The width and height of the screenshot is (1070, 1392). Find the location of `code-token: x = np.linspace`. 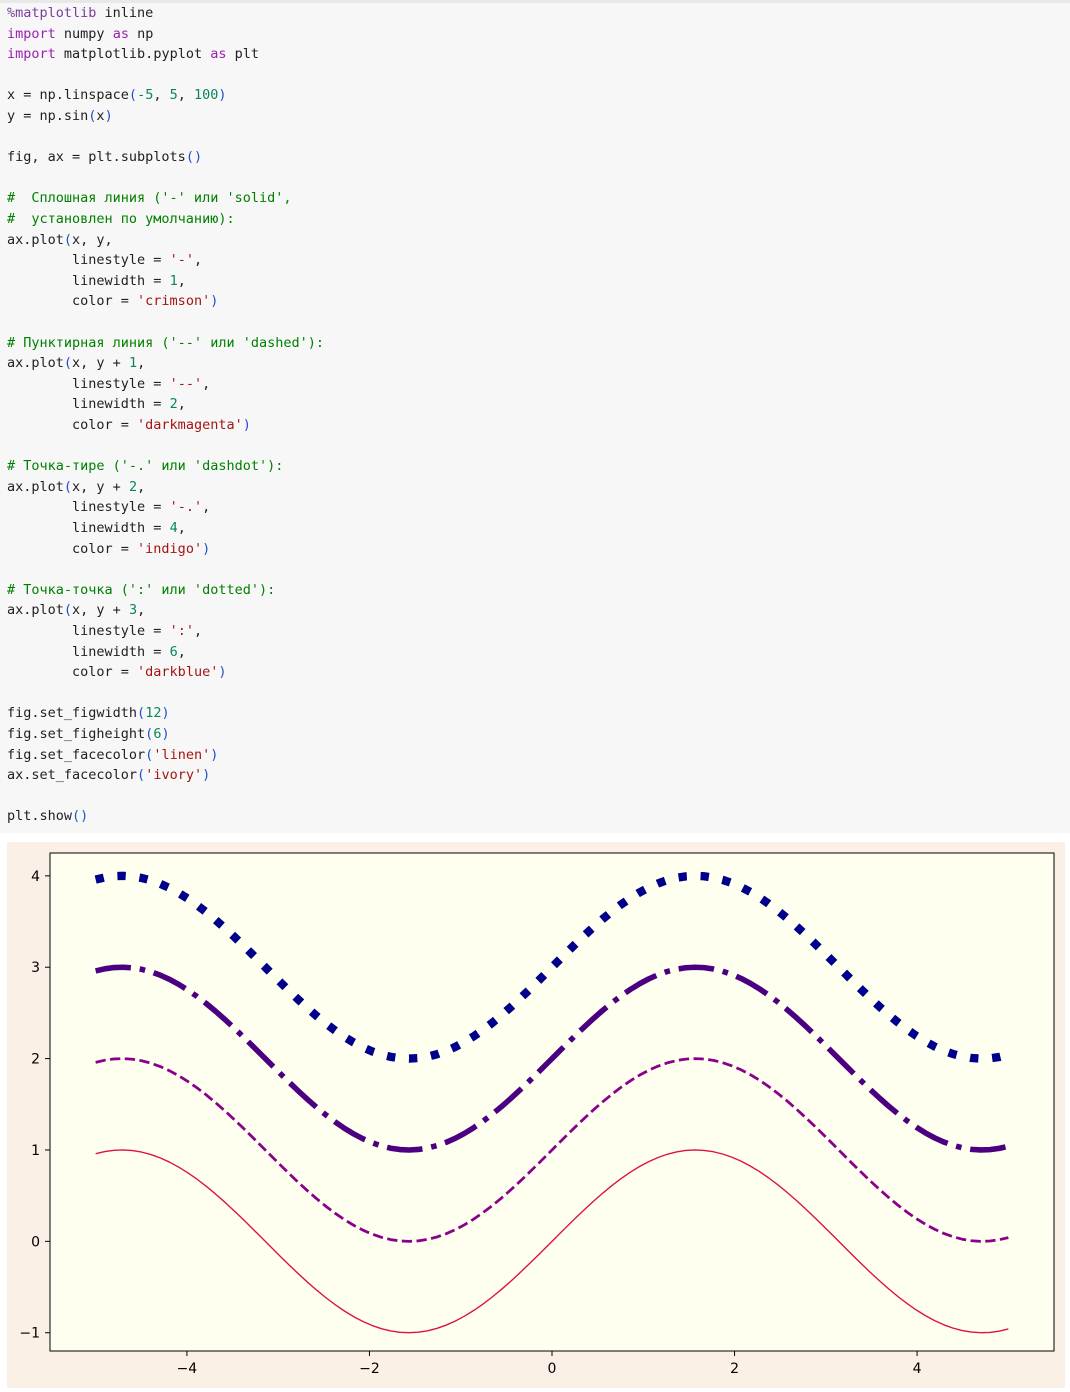

code-token: x = np.linspace is located at coordinates (68, 95).